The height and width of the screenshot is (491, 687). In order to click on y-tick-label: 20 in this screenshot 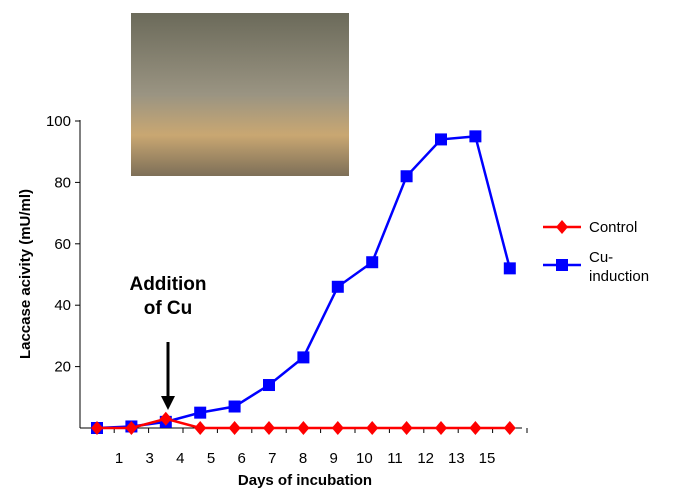, I will do `click(62, 367)`.